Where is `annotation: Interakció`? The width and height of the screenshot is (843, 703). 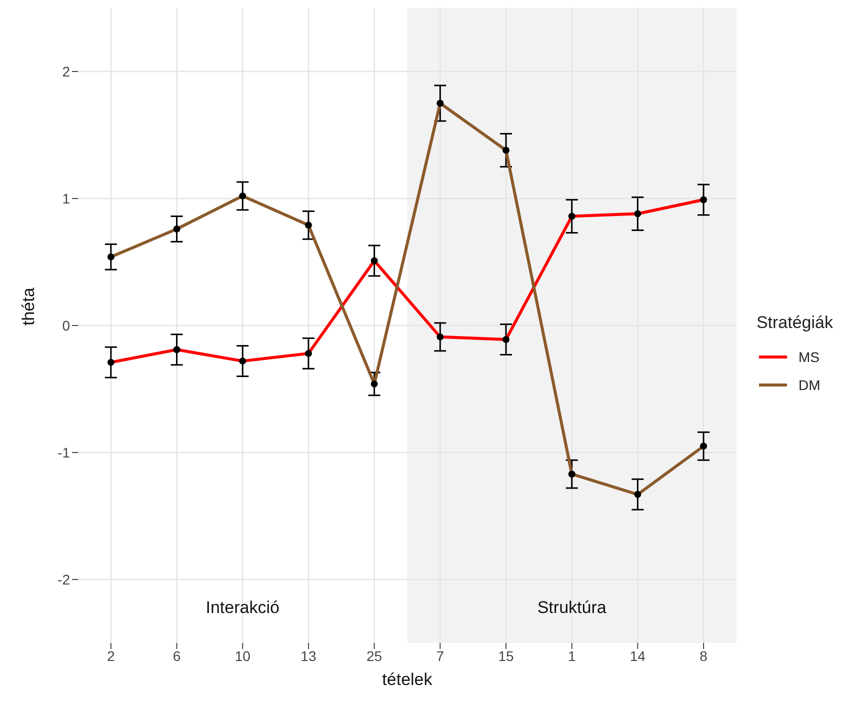
annotation: Interakció is located at coordinates (243, 607).